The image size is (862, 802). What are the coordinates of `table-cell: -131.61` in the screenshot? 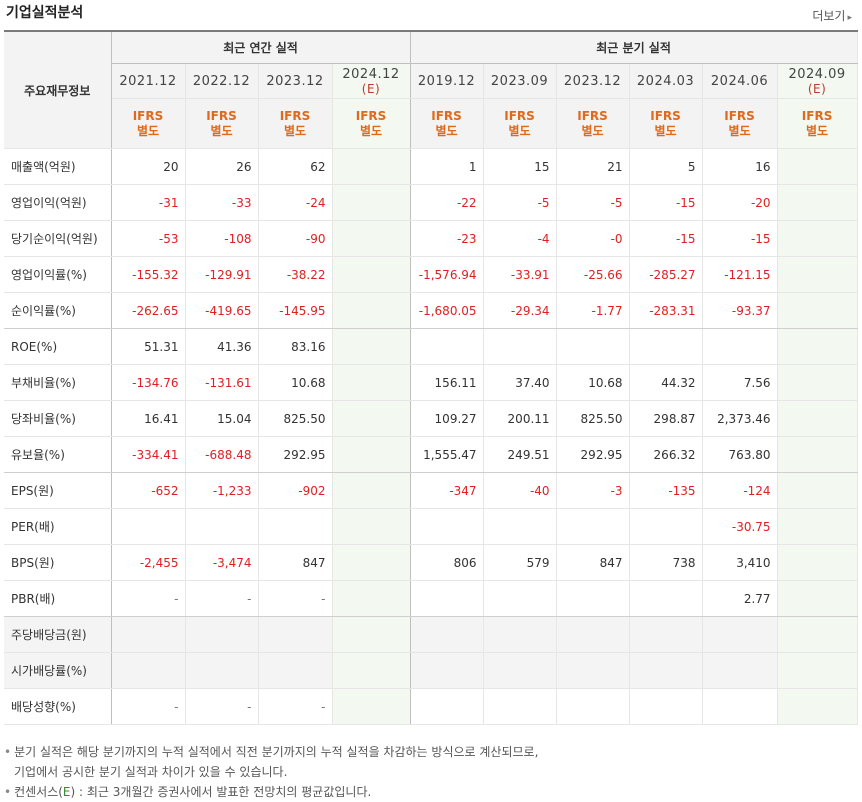 It's located at (222, 382).